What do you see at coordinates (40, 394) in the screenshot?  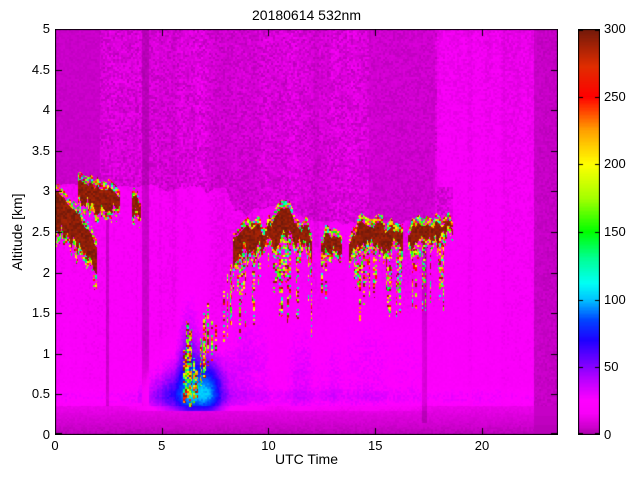 I see `y-tick-label: 0.5` at bounding box center [40, 394].